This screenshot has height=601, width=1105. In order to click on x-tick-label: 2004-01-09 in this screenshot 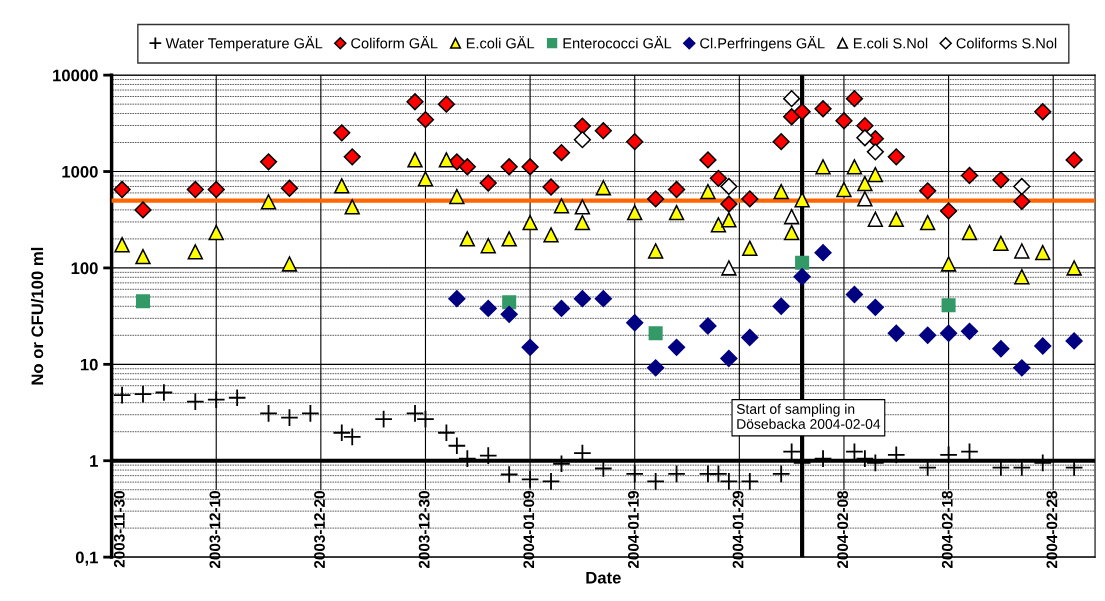, I will do `click(529, 530)`.